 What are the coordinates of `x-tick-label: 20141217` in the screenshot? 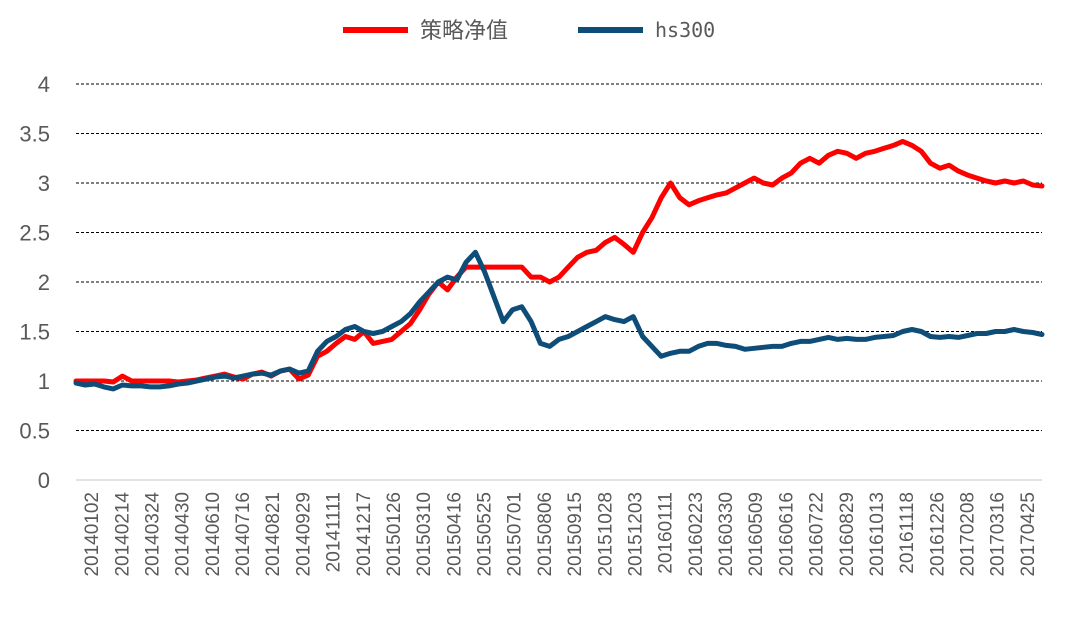 It's located at (364, 534).